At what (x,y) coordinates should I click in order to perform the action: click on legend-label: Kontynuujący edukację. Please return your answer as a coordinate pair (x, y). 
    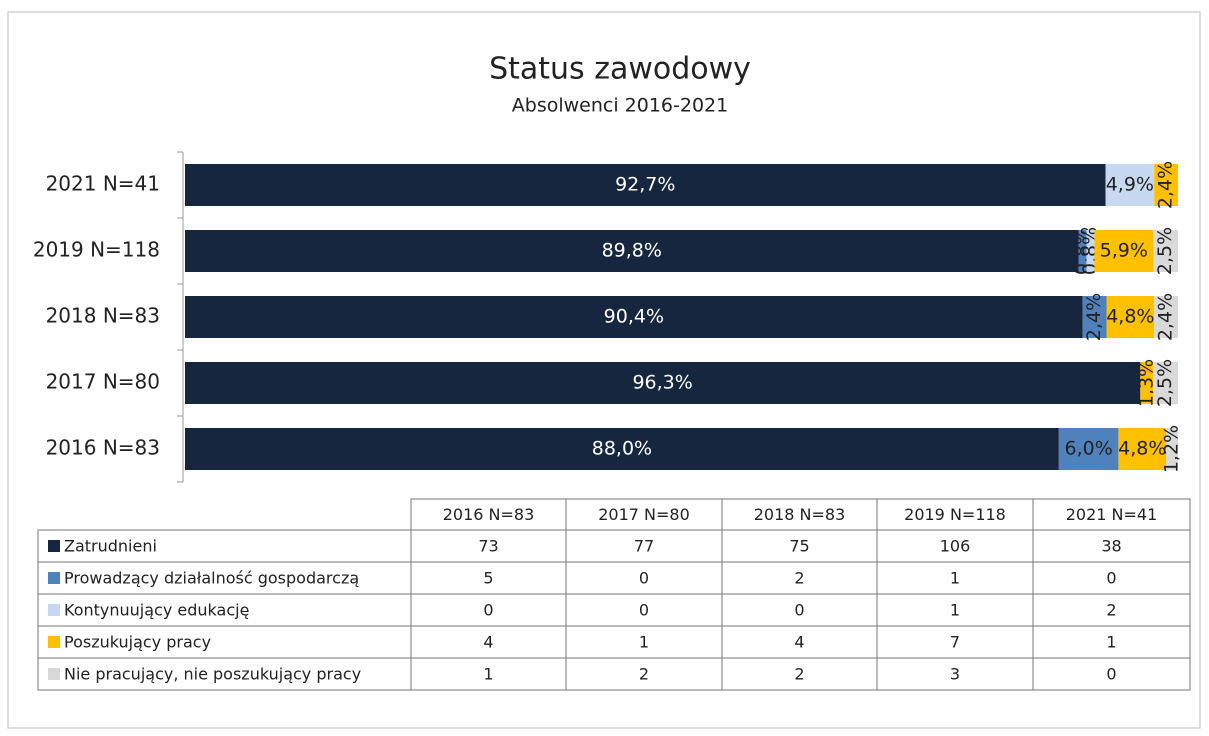
    Looking at the image, I should click on (156, 610).